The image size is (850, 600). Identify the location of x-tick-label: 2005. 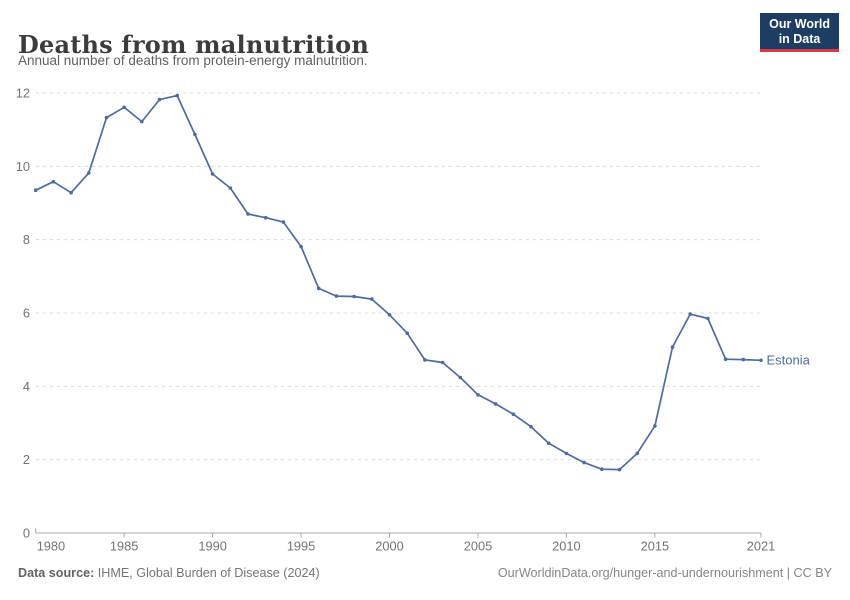
(478, 546).